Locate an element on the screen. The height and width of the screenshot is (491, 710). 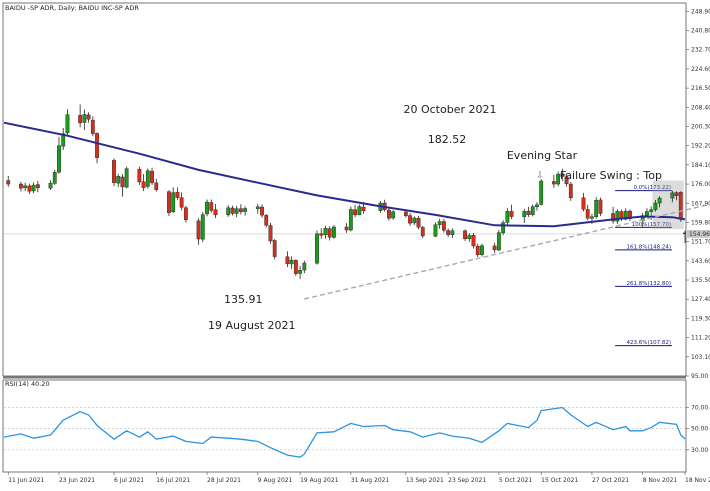
time-tick-label: 23 Jun 2021 is located at coordinates (77, 480).